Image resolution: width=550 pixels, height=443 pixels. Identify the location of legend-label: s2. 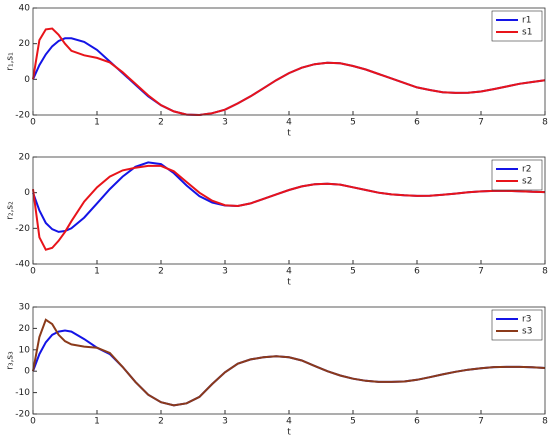
(527, 182).